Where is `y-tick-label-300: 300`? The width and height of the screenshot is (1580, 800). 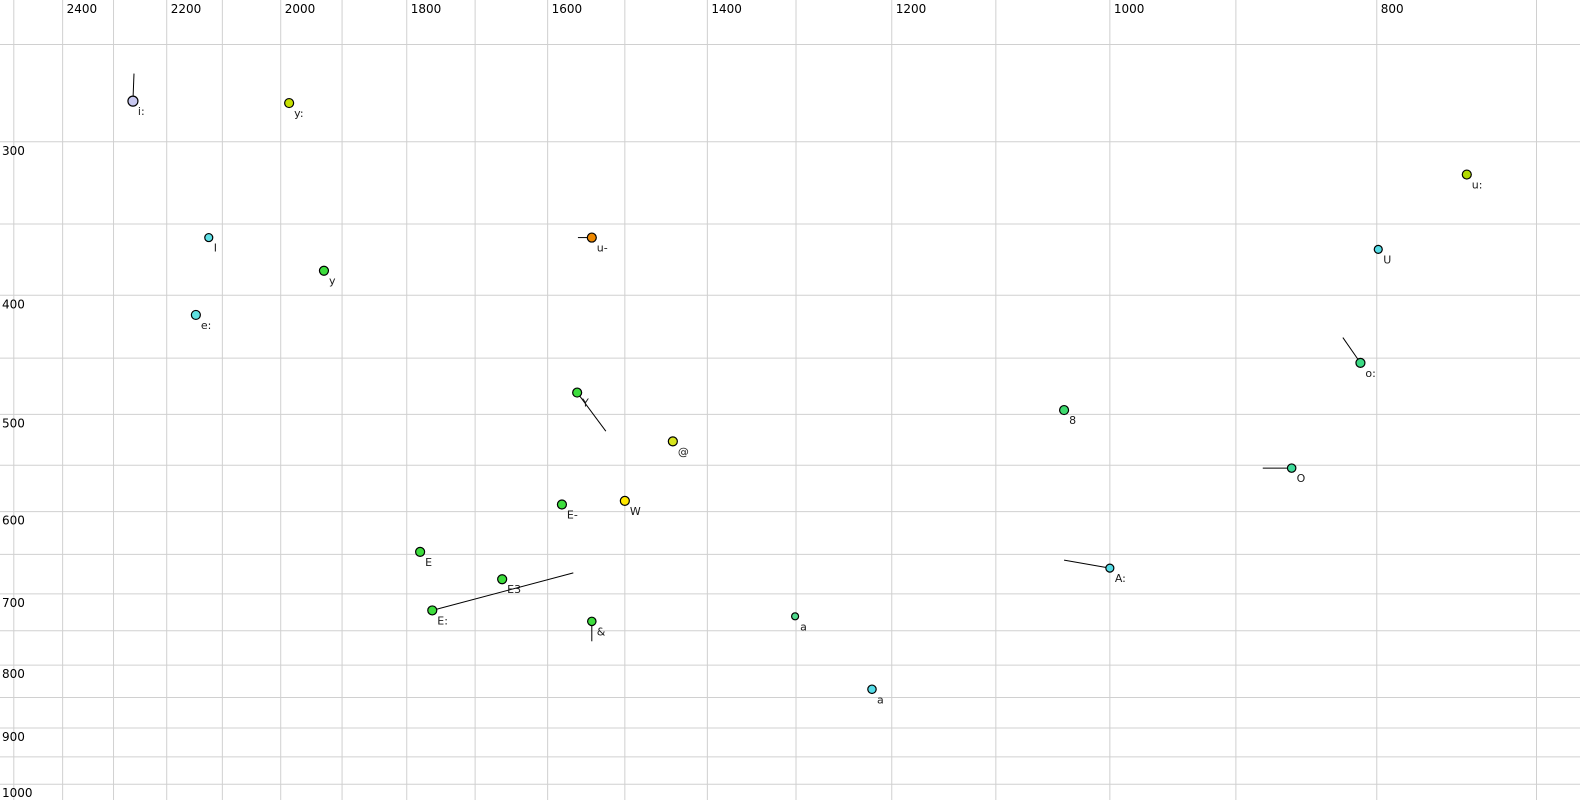
y-tick-label-300: 300 is located at coordinates (13, 151).